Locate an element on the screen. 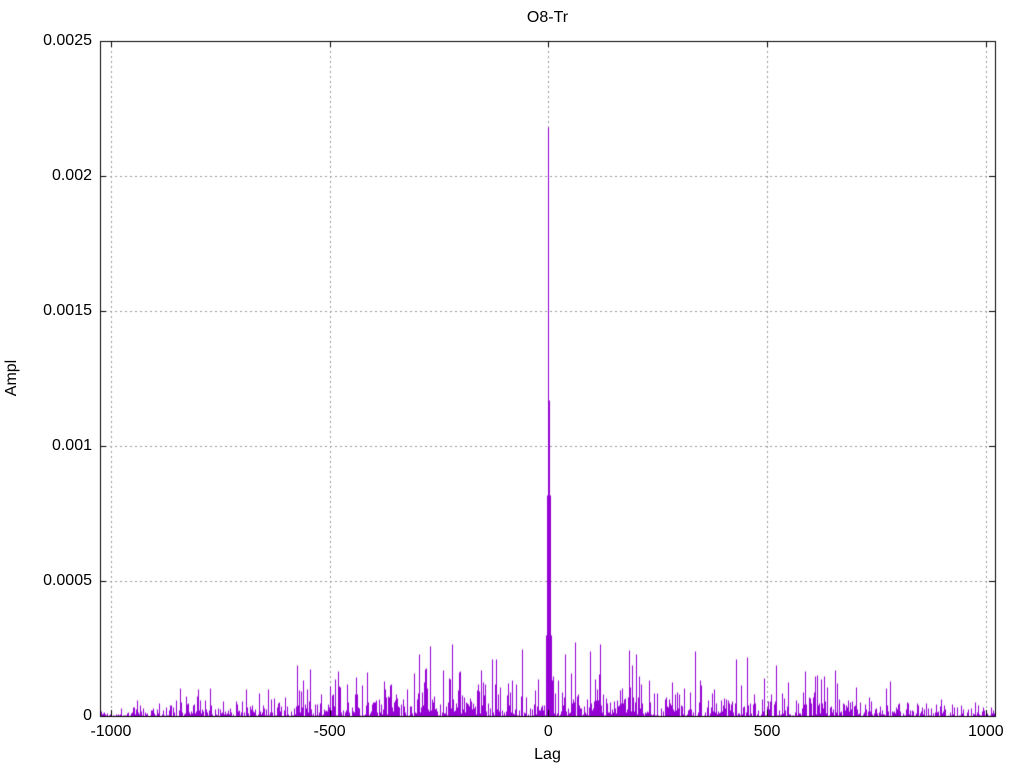 This screenshot has height=768, width=1024. y-tick-label: 0.0005 is located at coordinates (67, 580).